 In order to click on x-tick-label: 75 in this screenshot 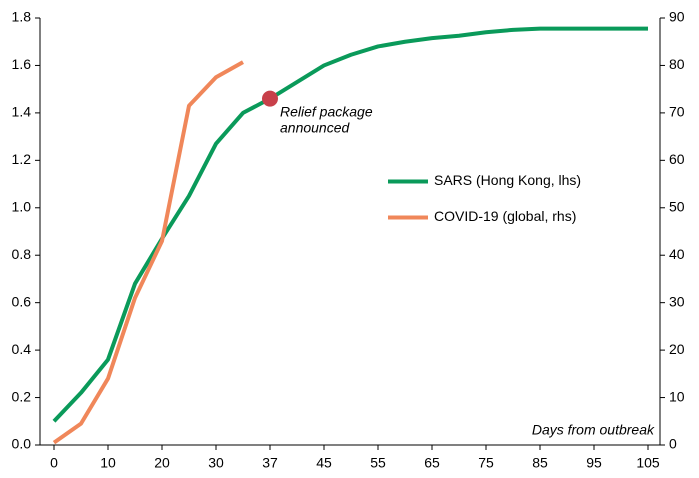, I will do `click(486, 463)`.